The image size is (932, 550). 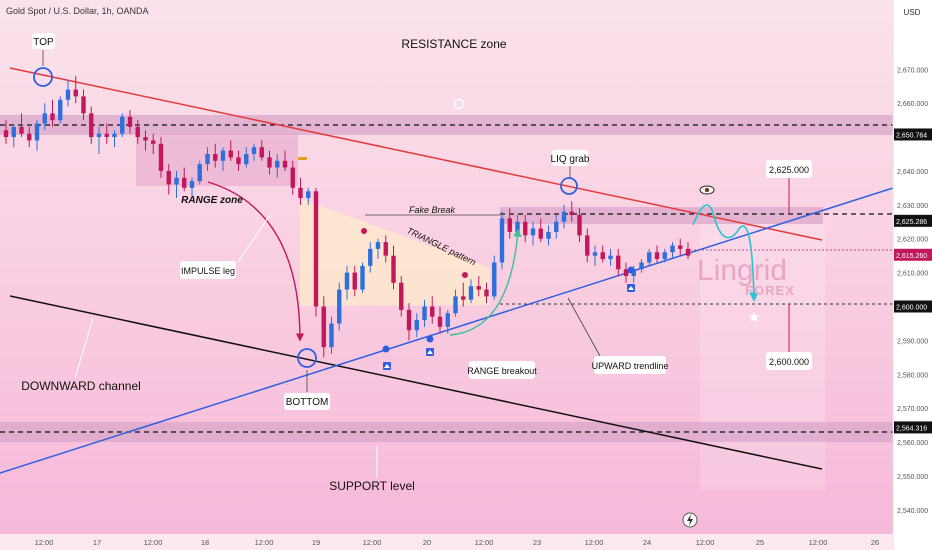 I want to click on projection-shade, so click(x=762, y=350).